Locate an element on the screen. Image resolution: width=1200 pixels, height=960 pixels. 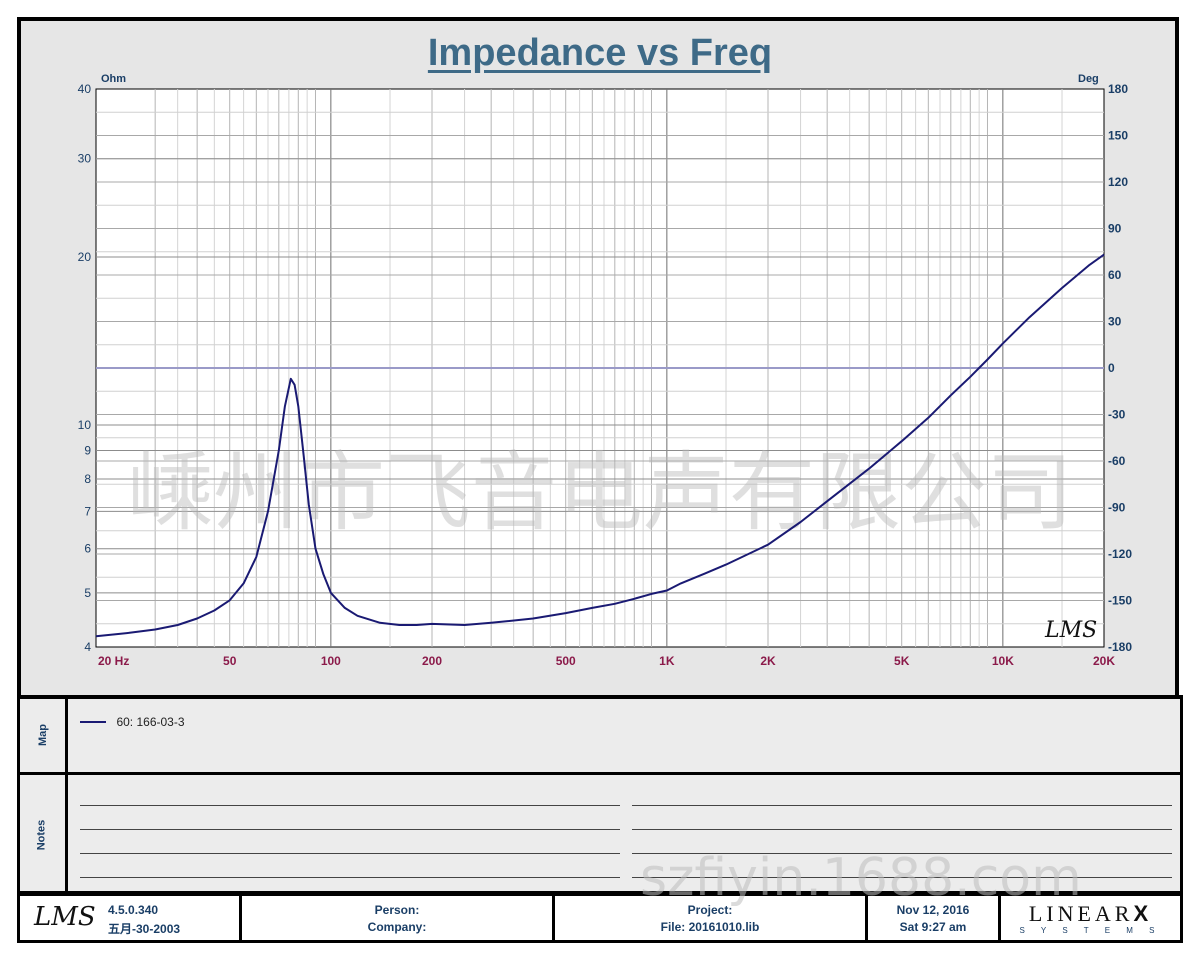
footer-person-cell: Person: Company: is located at coordinates (398, 918).